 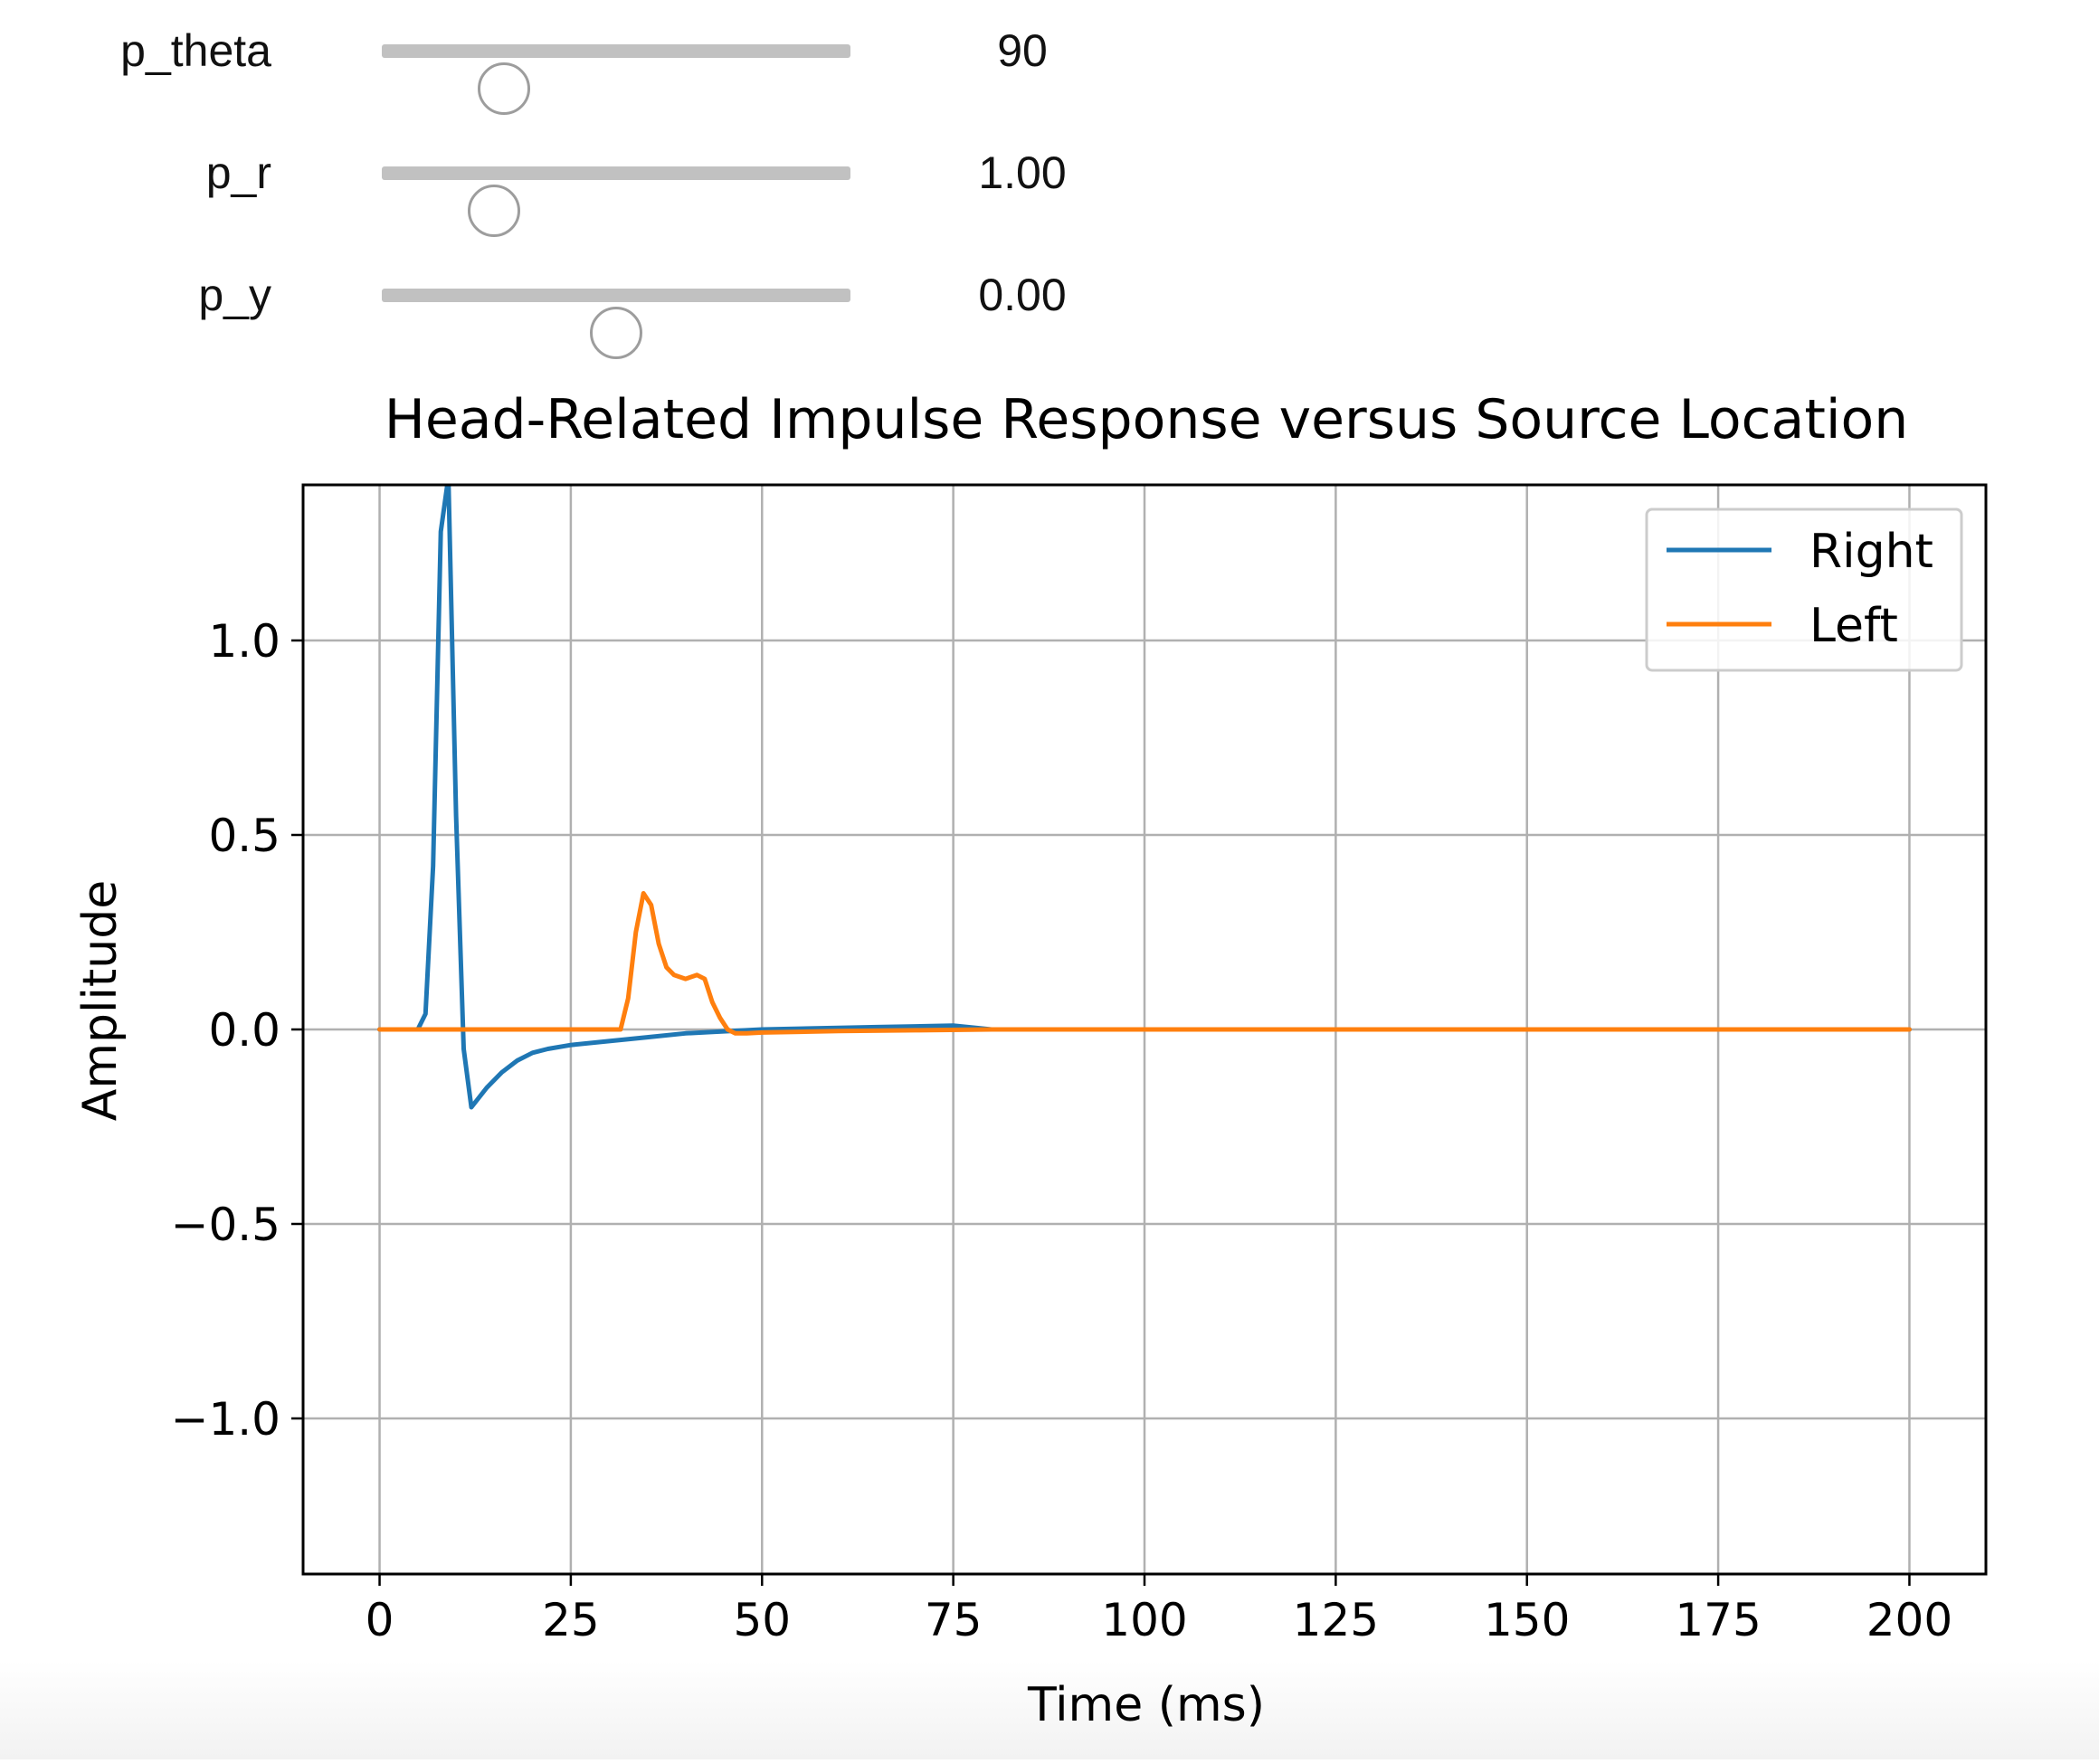 What do you see at coordinates (1022, 172) in the screenshot?
I see `slider-value: 1.00` at bounding box center [1022, 172].